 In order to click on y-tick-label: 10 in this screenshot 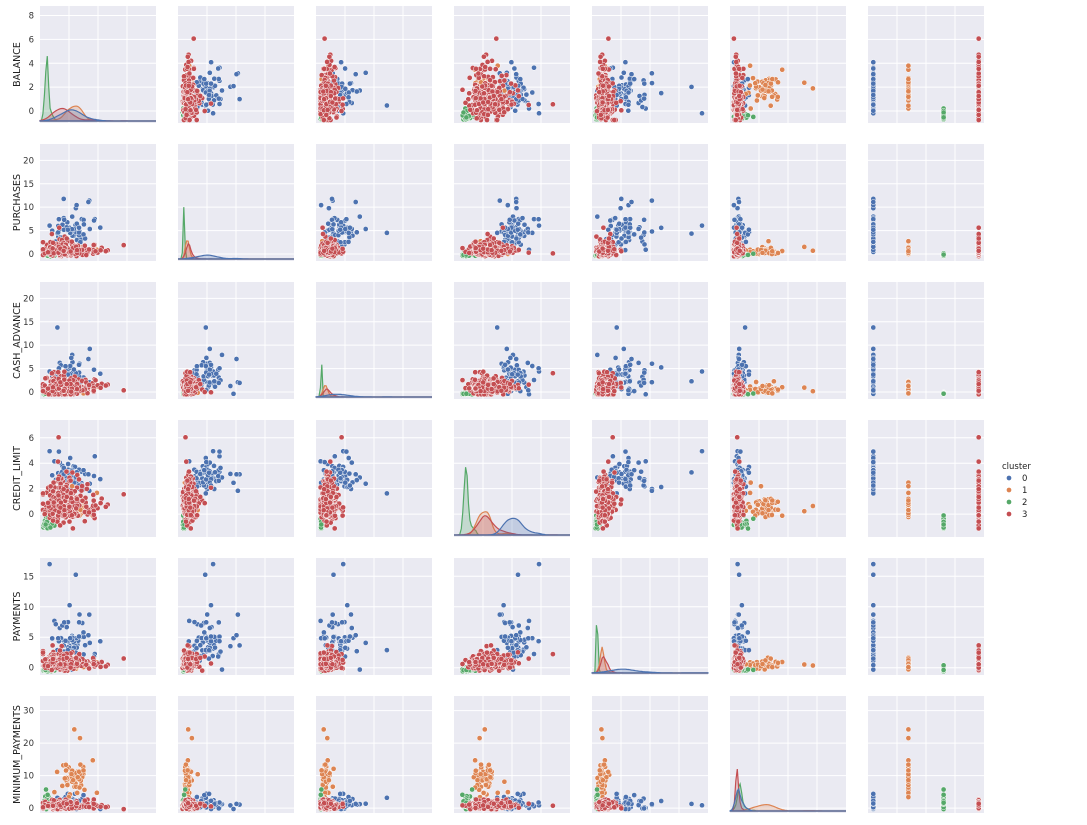, I will do `click(28, 208)`.